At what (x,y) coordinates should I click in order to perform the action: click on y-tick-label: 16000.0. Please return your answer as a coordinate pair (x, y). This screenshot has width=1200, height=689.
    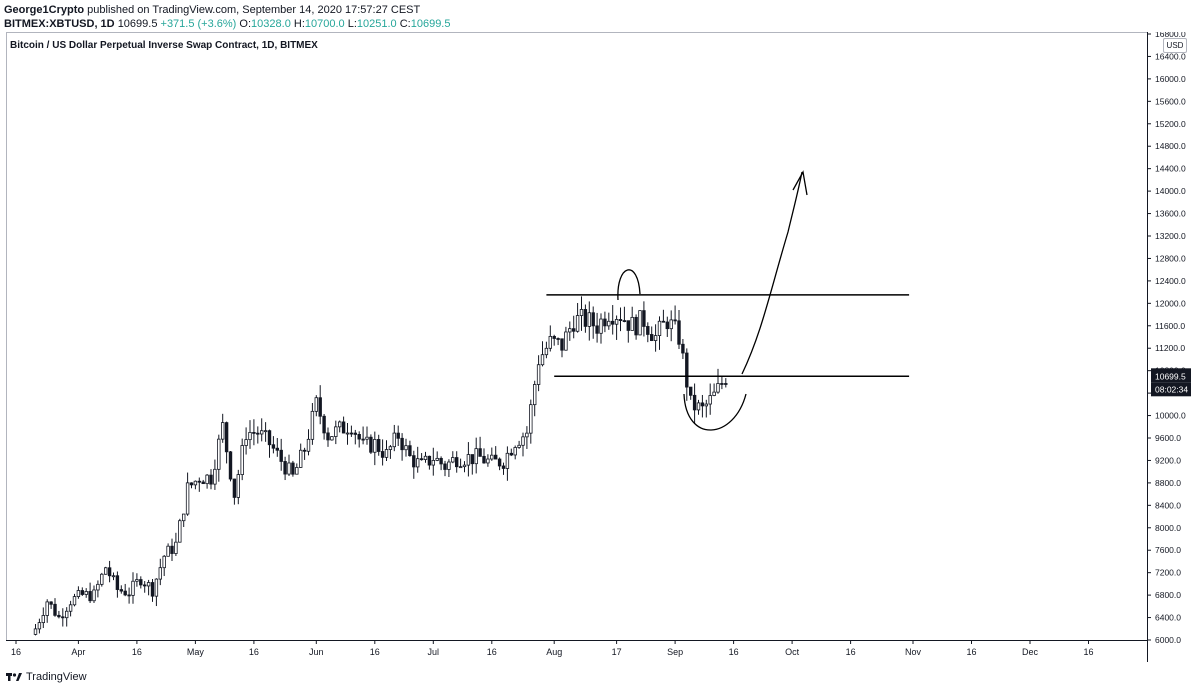
    Looking at the image, I should click on (1170, 79).